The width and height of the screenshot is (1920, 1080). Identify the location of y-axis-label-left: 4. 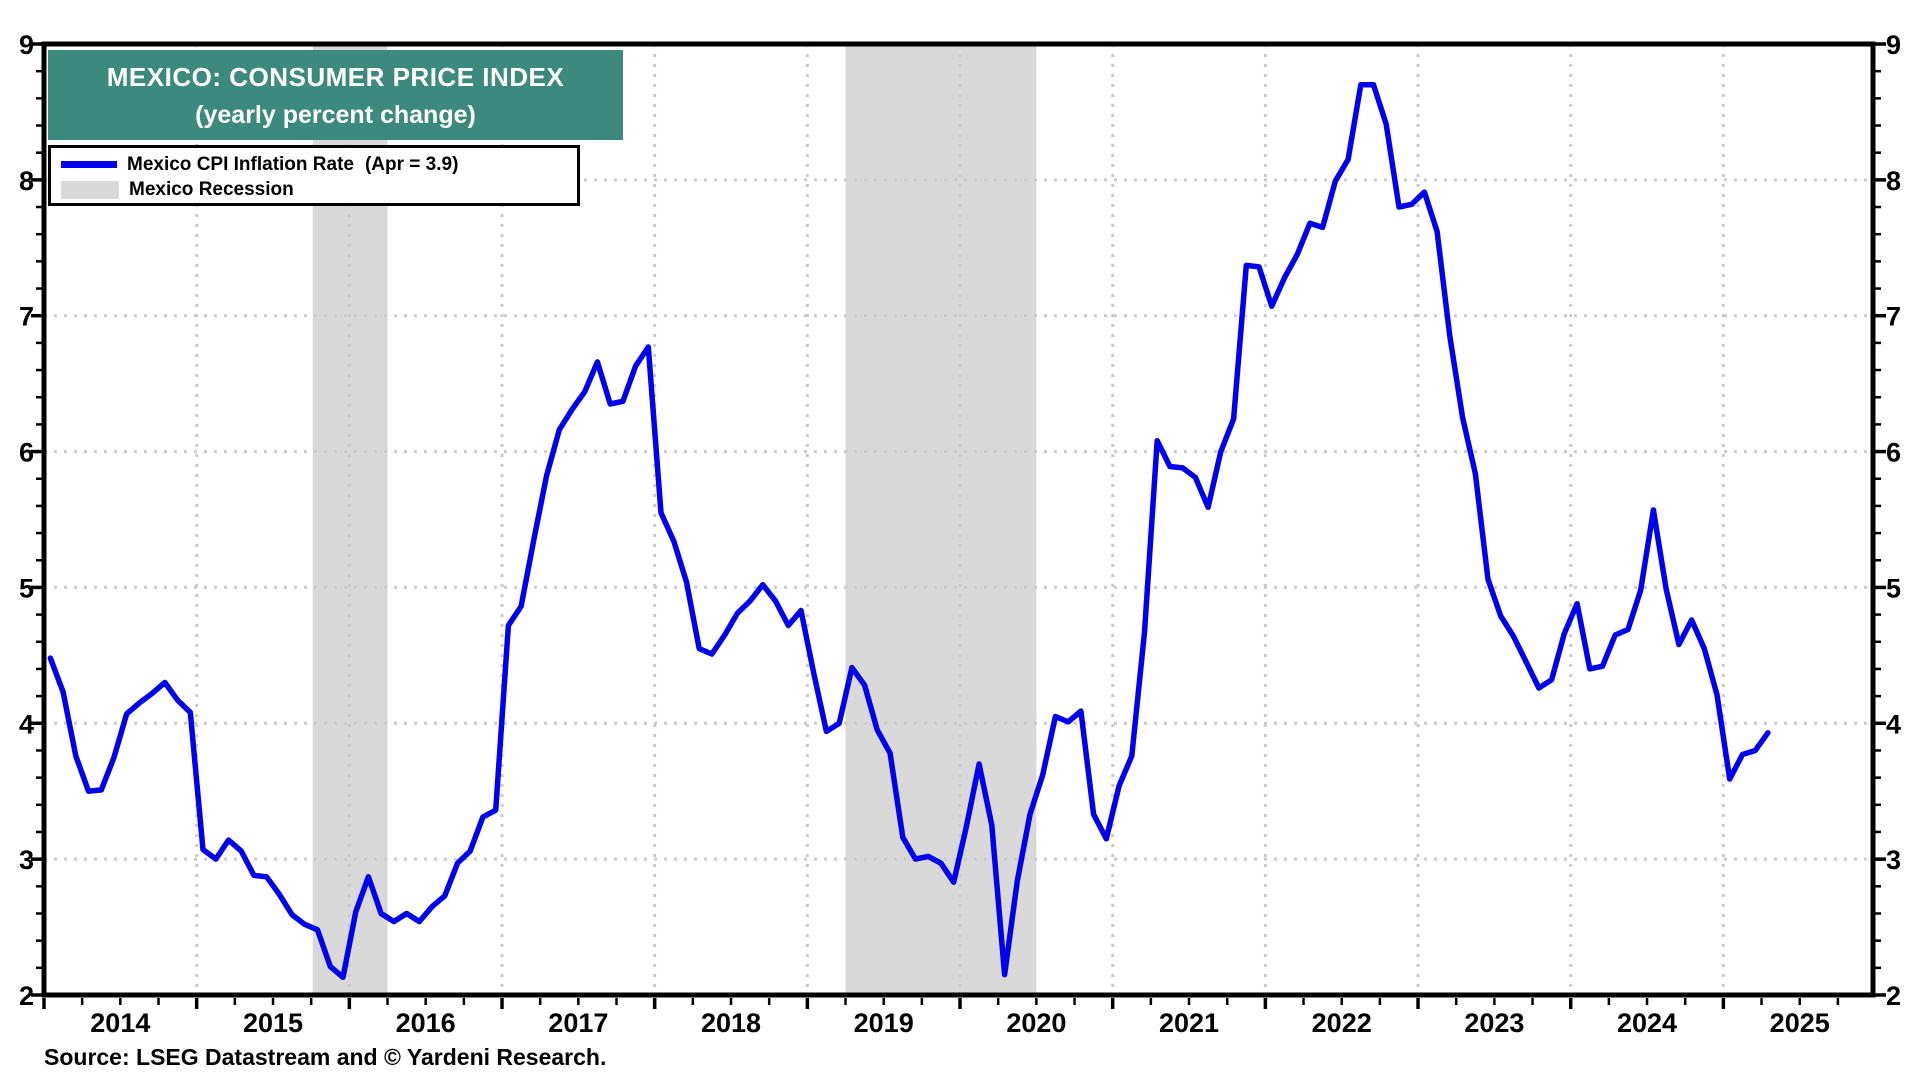
(26, 724).